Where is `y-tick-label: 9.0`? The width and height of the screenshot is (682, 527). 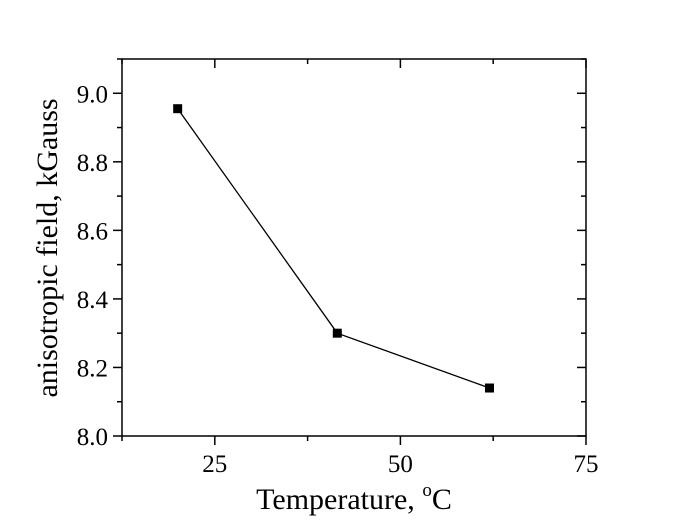
y-tick-label: 9.0 is located at coordinates (92, 94).